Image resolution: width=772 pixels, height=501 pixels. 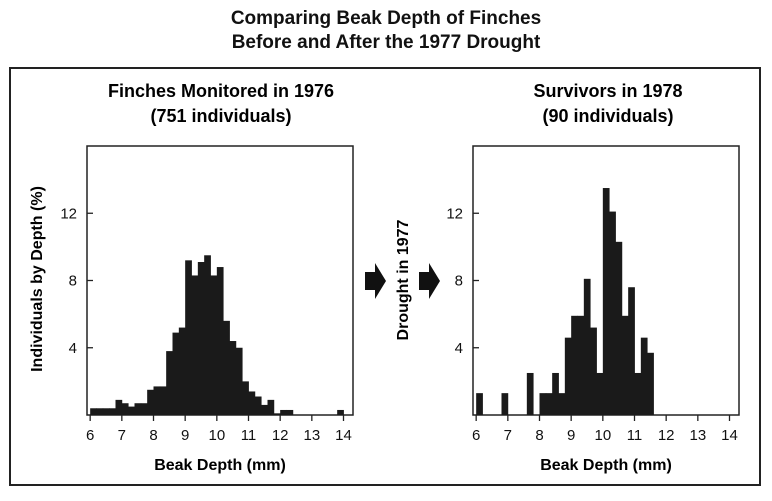 What do you see at coordinates (386, 42) in the screenshot?
I see `main-title-line-2: Before and After the 1977 Drought` at bounding box center [386, 42].